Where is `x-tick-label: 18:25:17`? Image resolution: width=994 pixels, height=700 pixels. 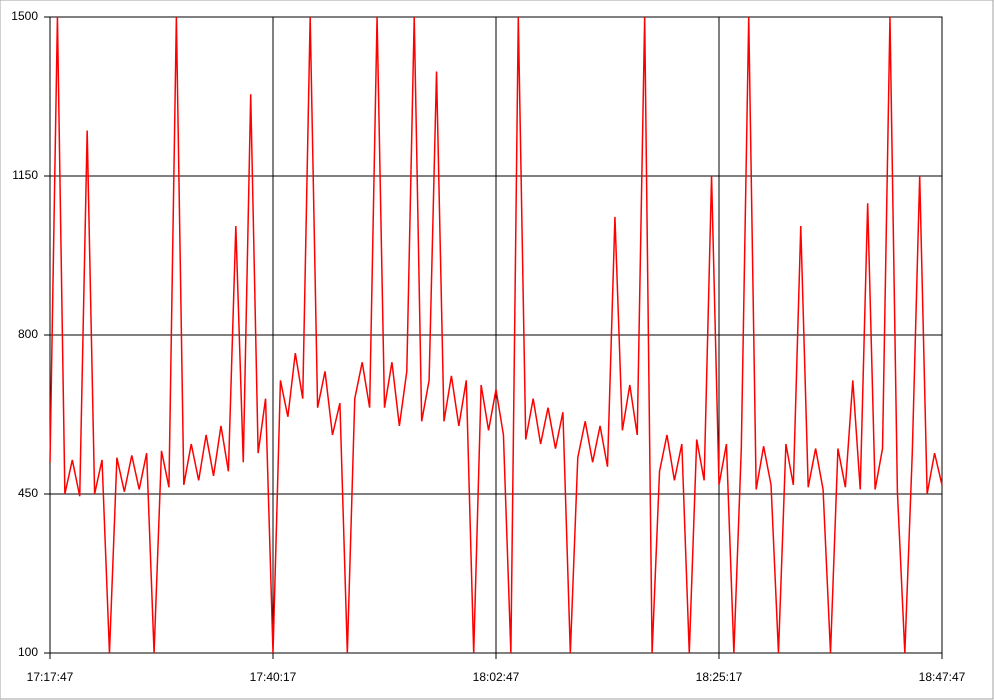 x-tick-label: 18:25:17 is located at coordinates (719, 677).